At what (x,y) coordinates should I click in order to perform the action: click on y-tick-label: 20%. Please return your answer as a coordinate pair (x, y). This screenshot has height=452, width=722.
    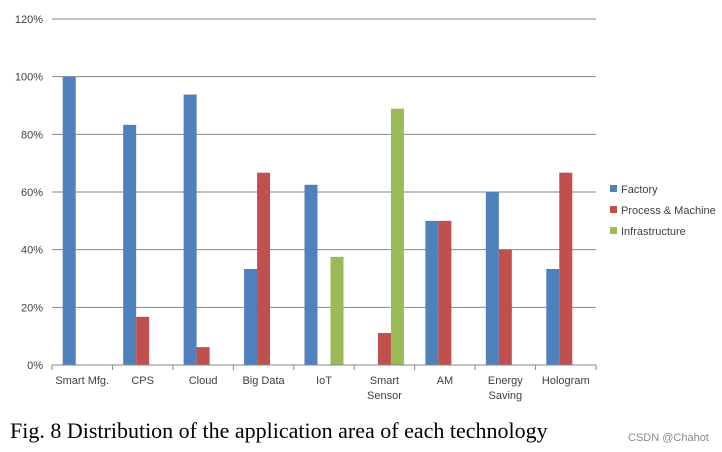
    Looking at the image, I should click on (32, 308).